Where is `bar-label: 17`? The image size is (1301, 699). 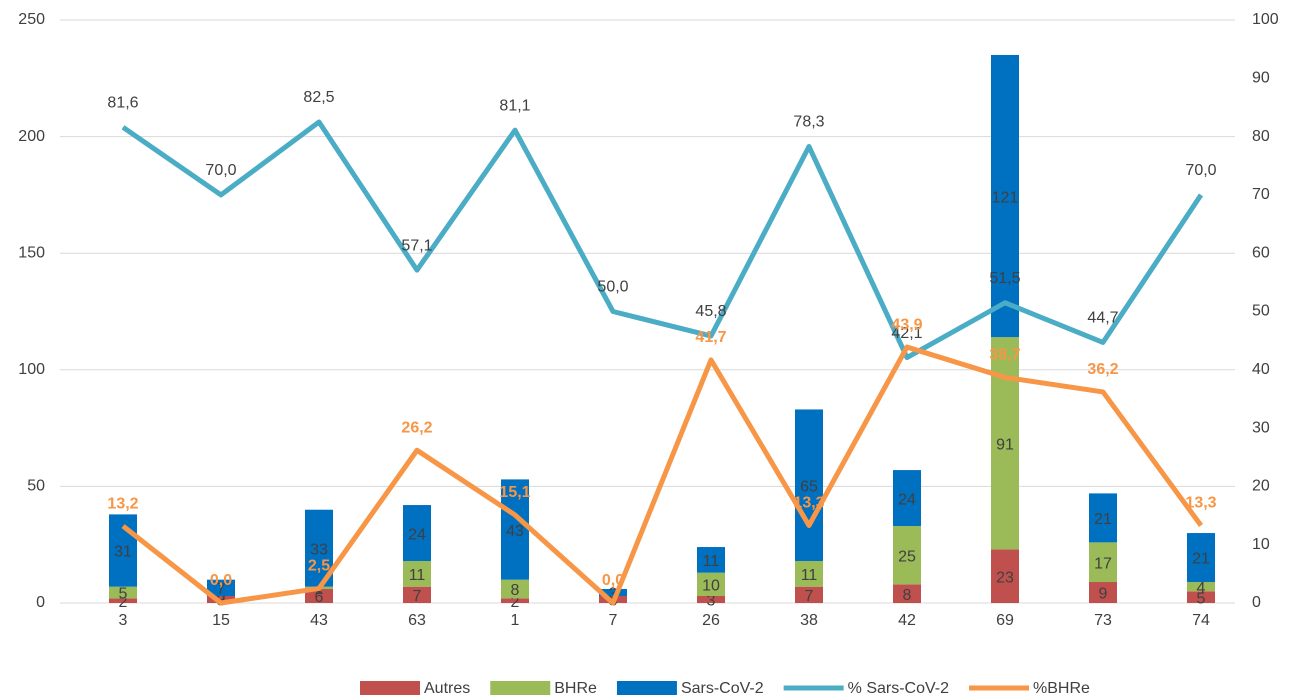 bar-label: 17 is located at coordinates (1103, 563).